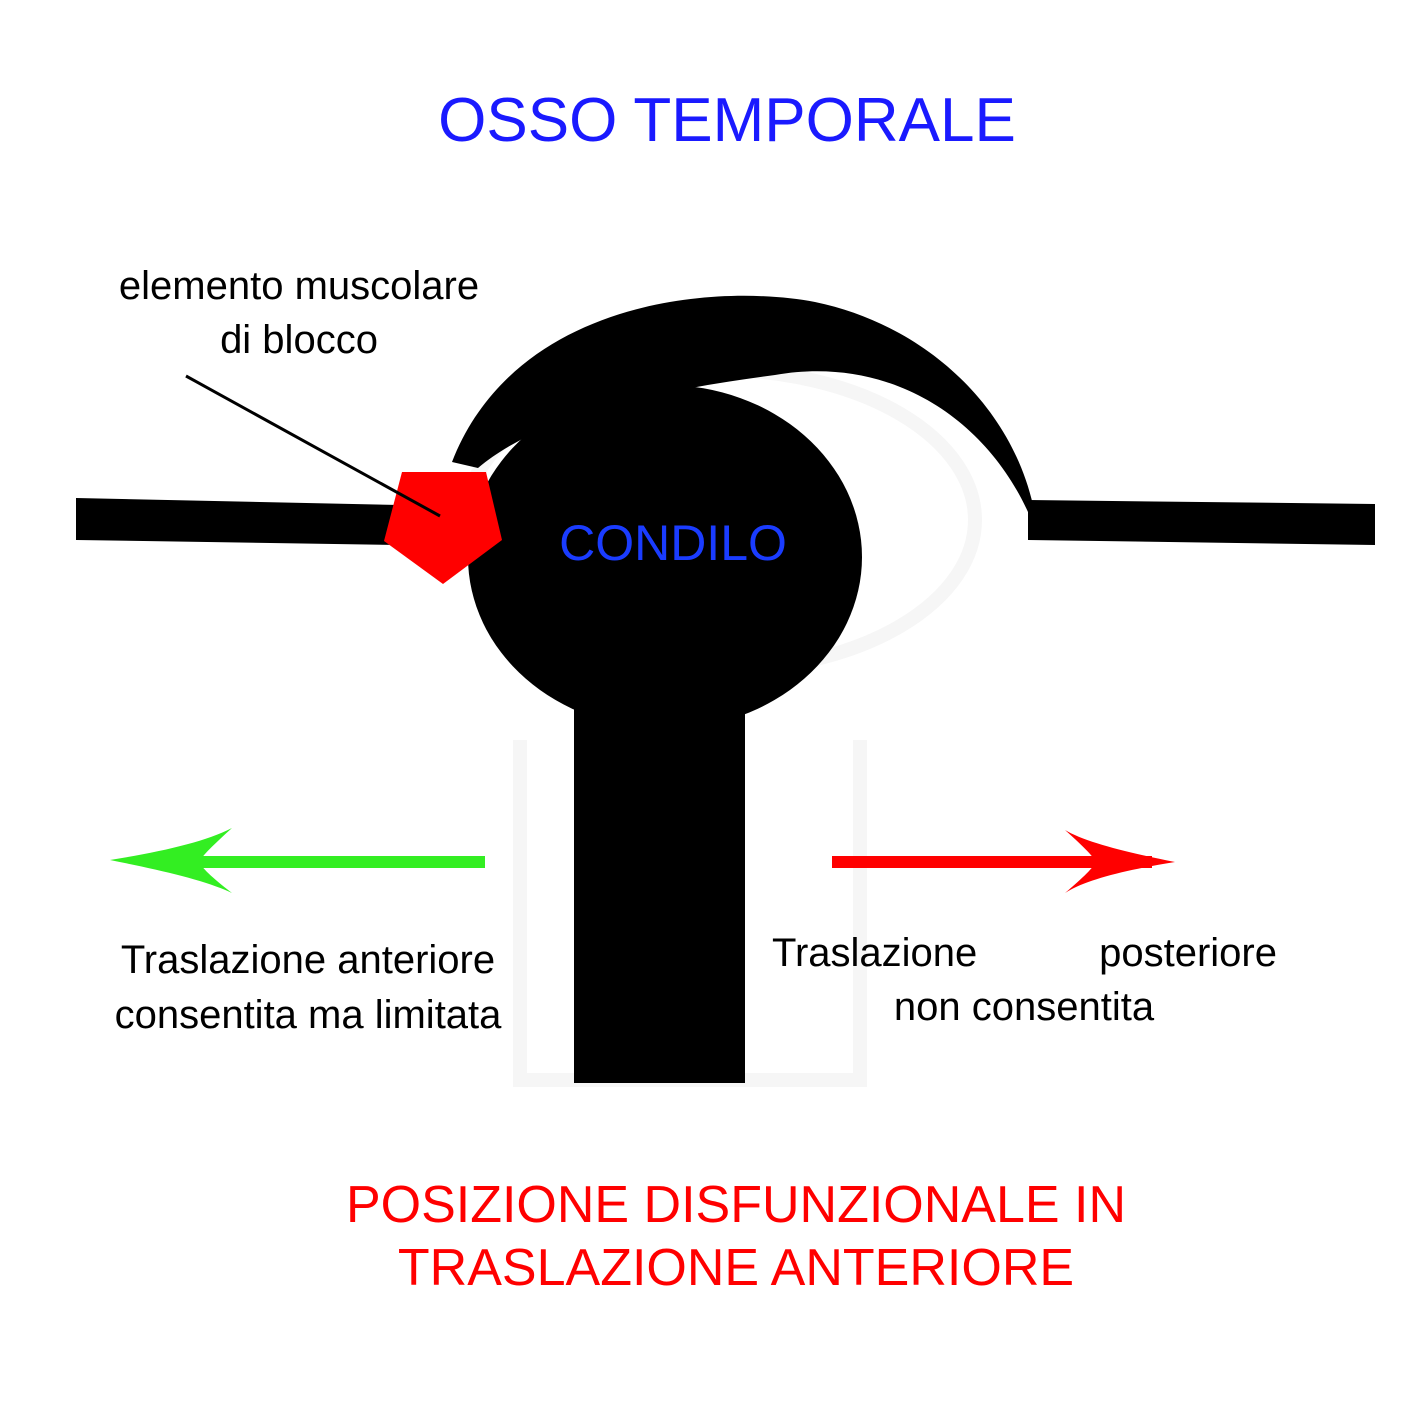 The image size is (1417, 1417). Describe the element at coordinates (736, 1268) in the screenshot. I see `caption-line2: TRASLAZIONE ANTERIORE` at that location.